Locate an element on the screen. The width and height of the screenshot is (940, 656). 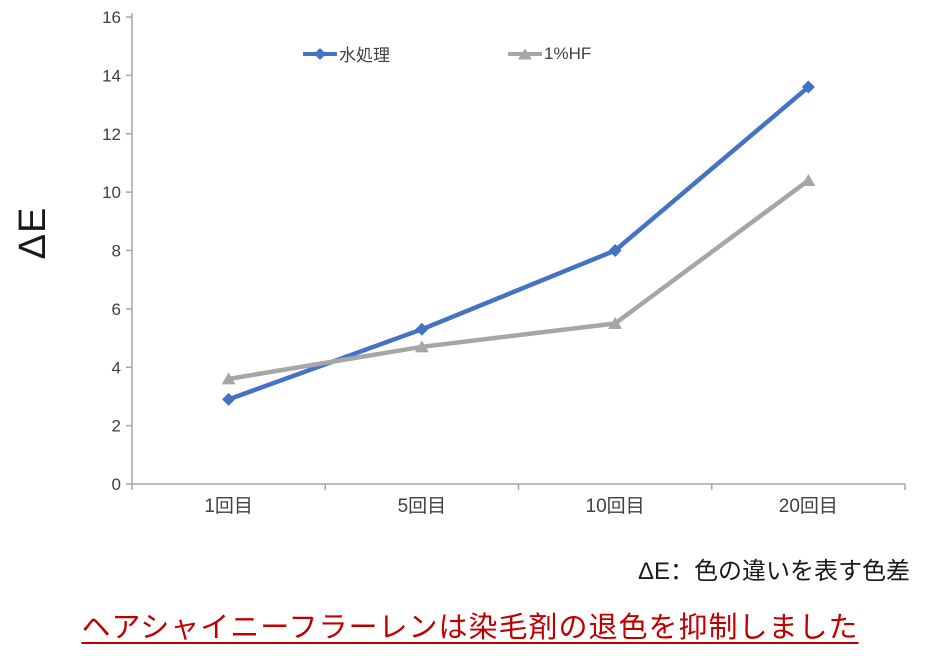
legend-item-2: 1%HF is located at coordinates (549, 54).